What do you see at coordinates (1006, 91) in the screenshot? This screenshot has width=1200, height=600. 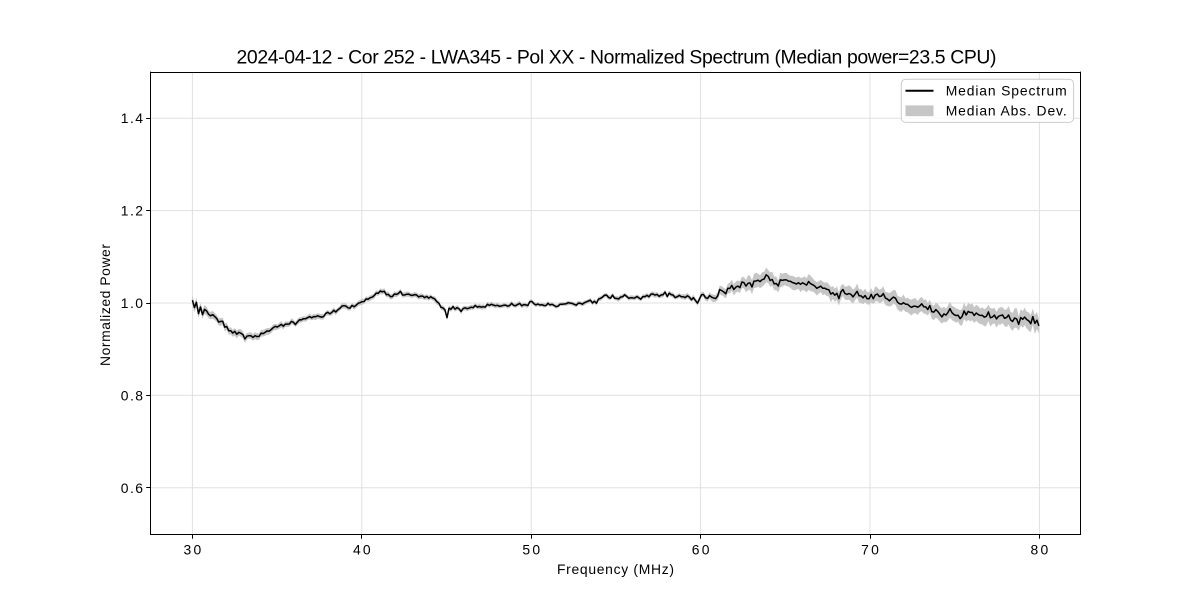 I see `svg-text: Median Spectrum` at bounding box center [1006, 91].